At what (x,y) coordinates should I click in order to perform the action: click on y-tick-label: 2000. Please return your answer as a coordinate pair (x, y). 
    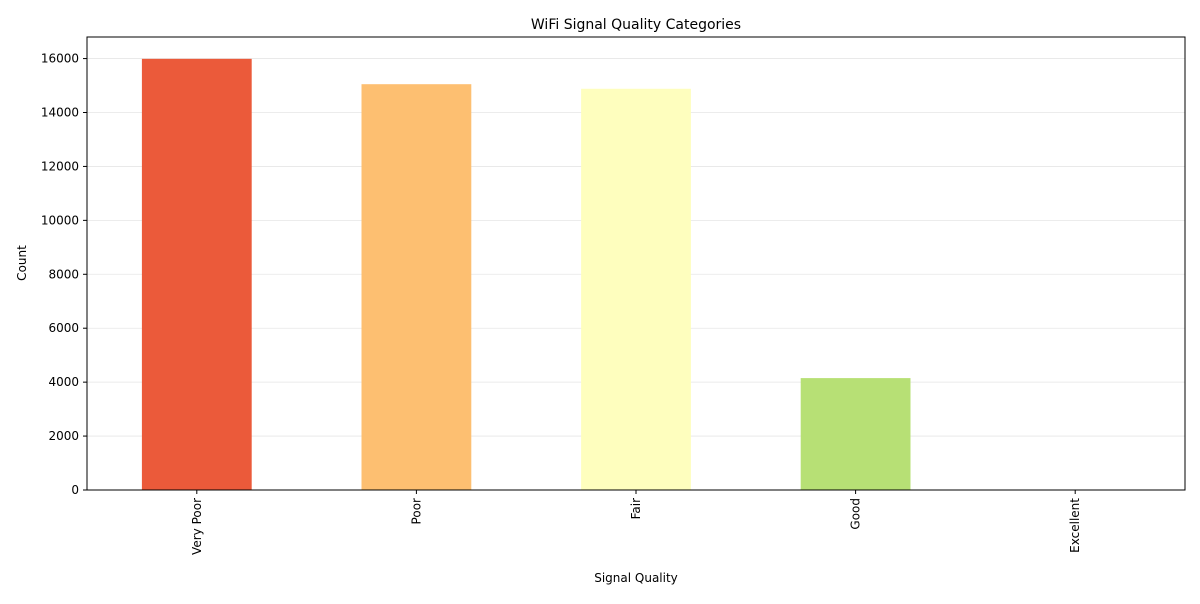
    Looking at the image, I should click on (63, 436).